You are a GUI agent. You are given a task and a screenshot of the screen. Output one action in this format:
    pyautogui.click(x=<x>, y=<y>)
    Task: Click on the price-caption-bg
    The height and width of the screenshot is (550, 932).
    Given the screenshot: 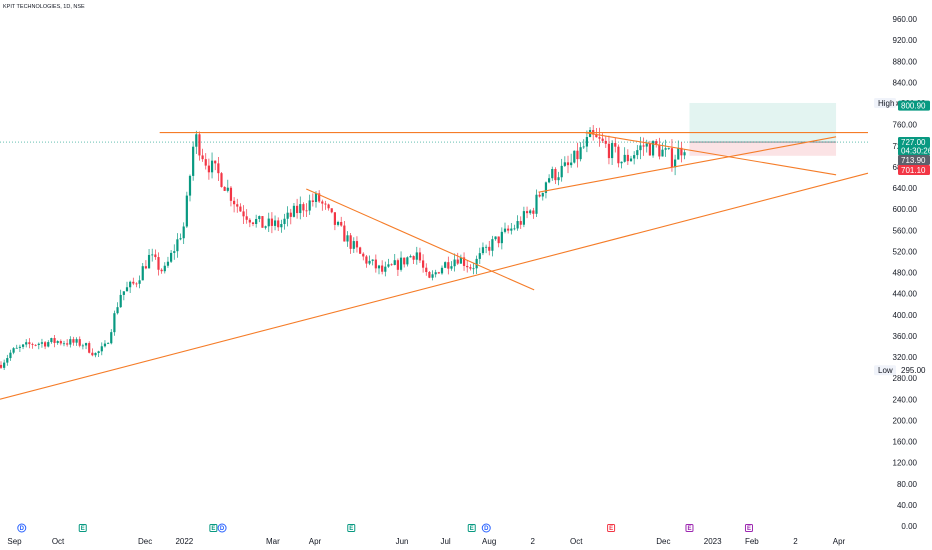 What is the action you would take?
    pyautogui.click(x=885, y=102)
    